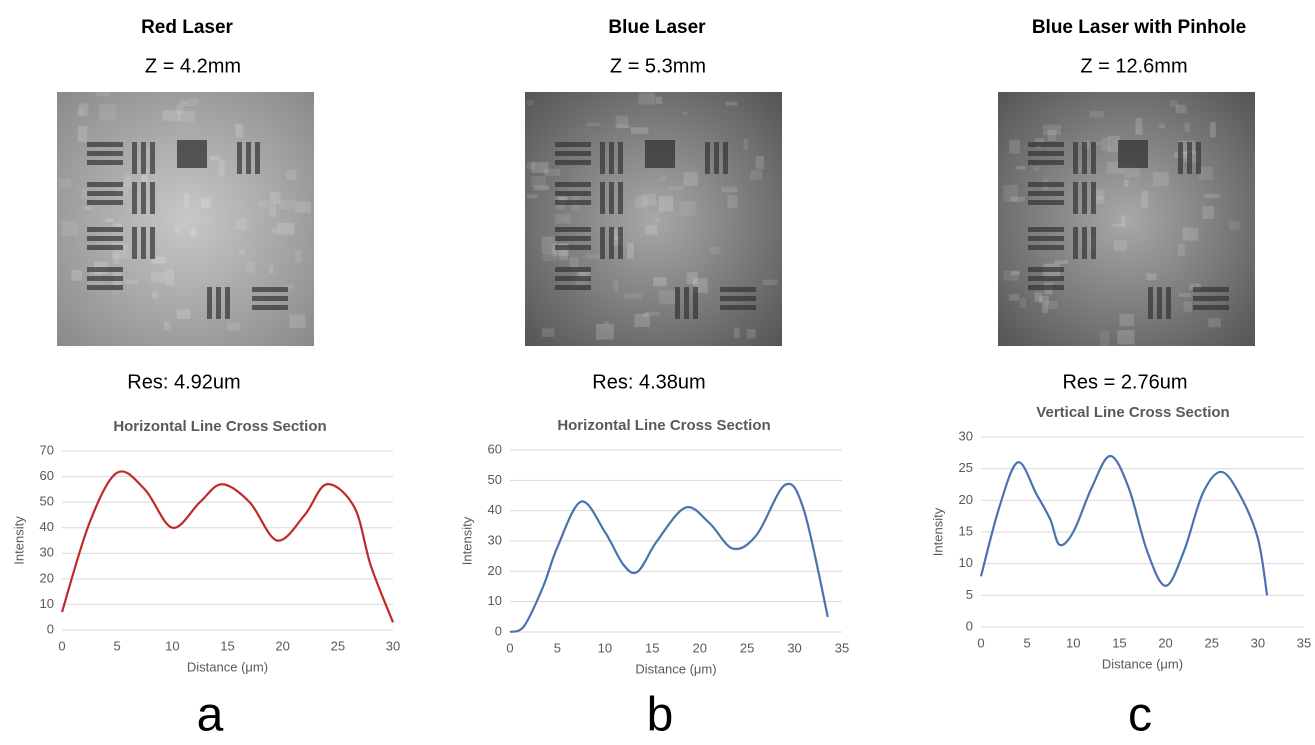 The width and height of the screenshot is (1315, 745). What do you see at coordinates (1027, 642) in the screenshot?
I see `x-tick-label: 5` at bounding box center [1027, 642].